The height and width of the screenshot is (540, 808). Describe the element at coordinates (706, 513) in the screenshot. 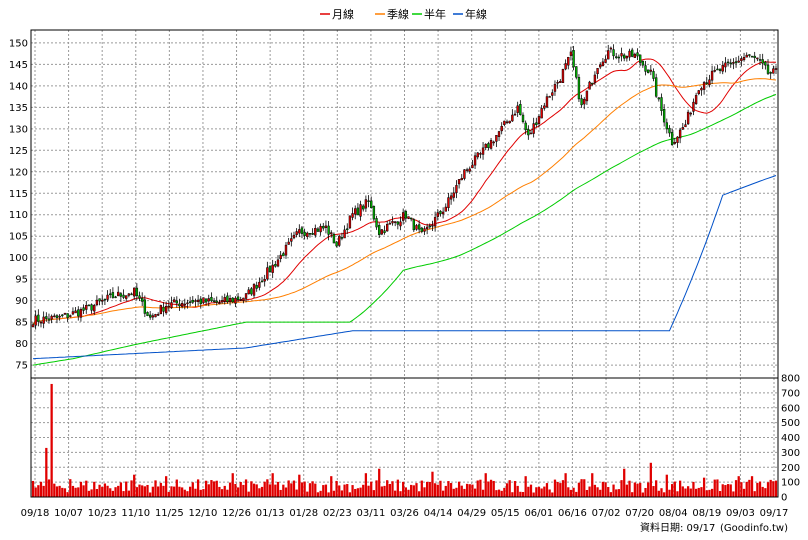

I see `x-tick-label: 08/19` at that location.